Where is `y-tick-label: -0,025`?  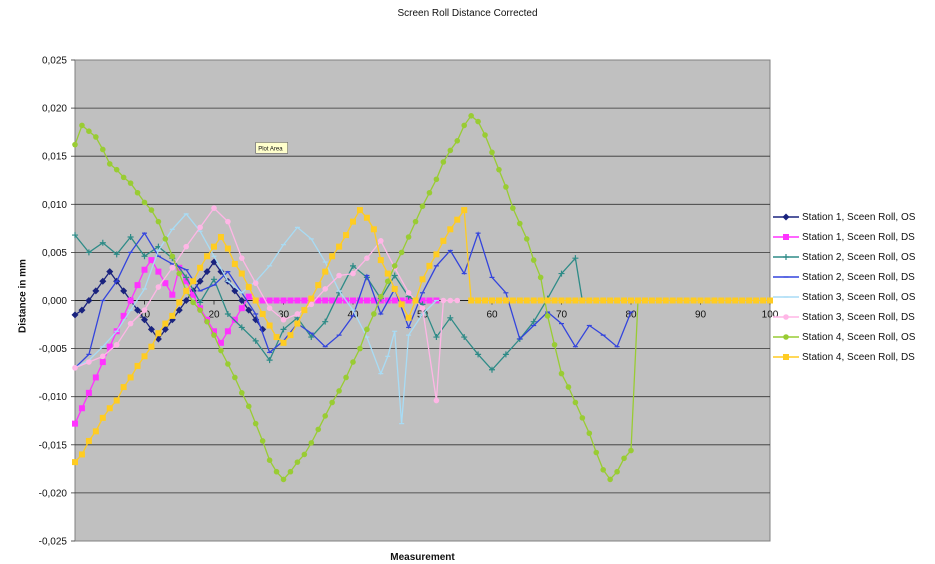
y-tick-label: -0,025 is located at coordinates (53, 542).